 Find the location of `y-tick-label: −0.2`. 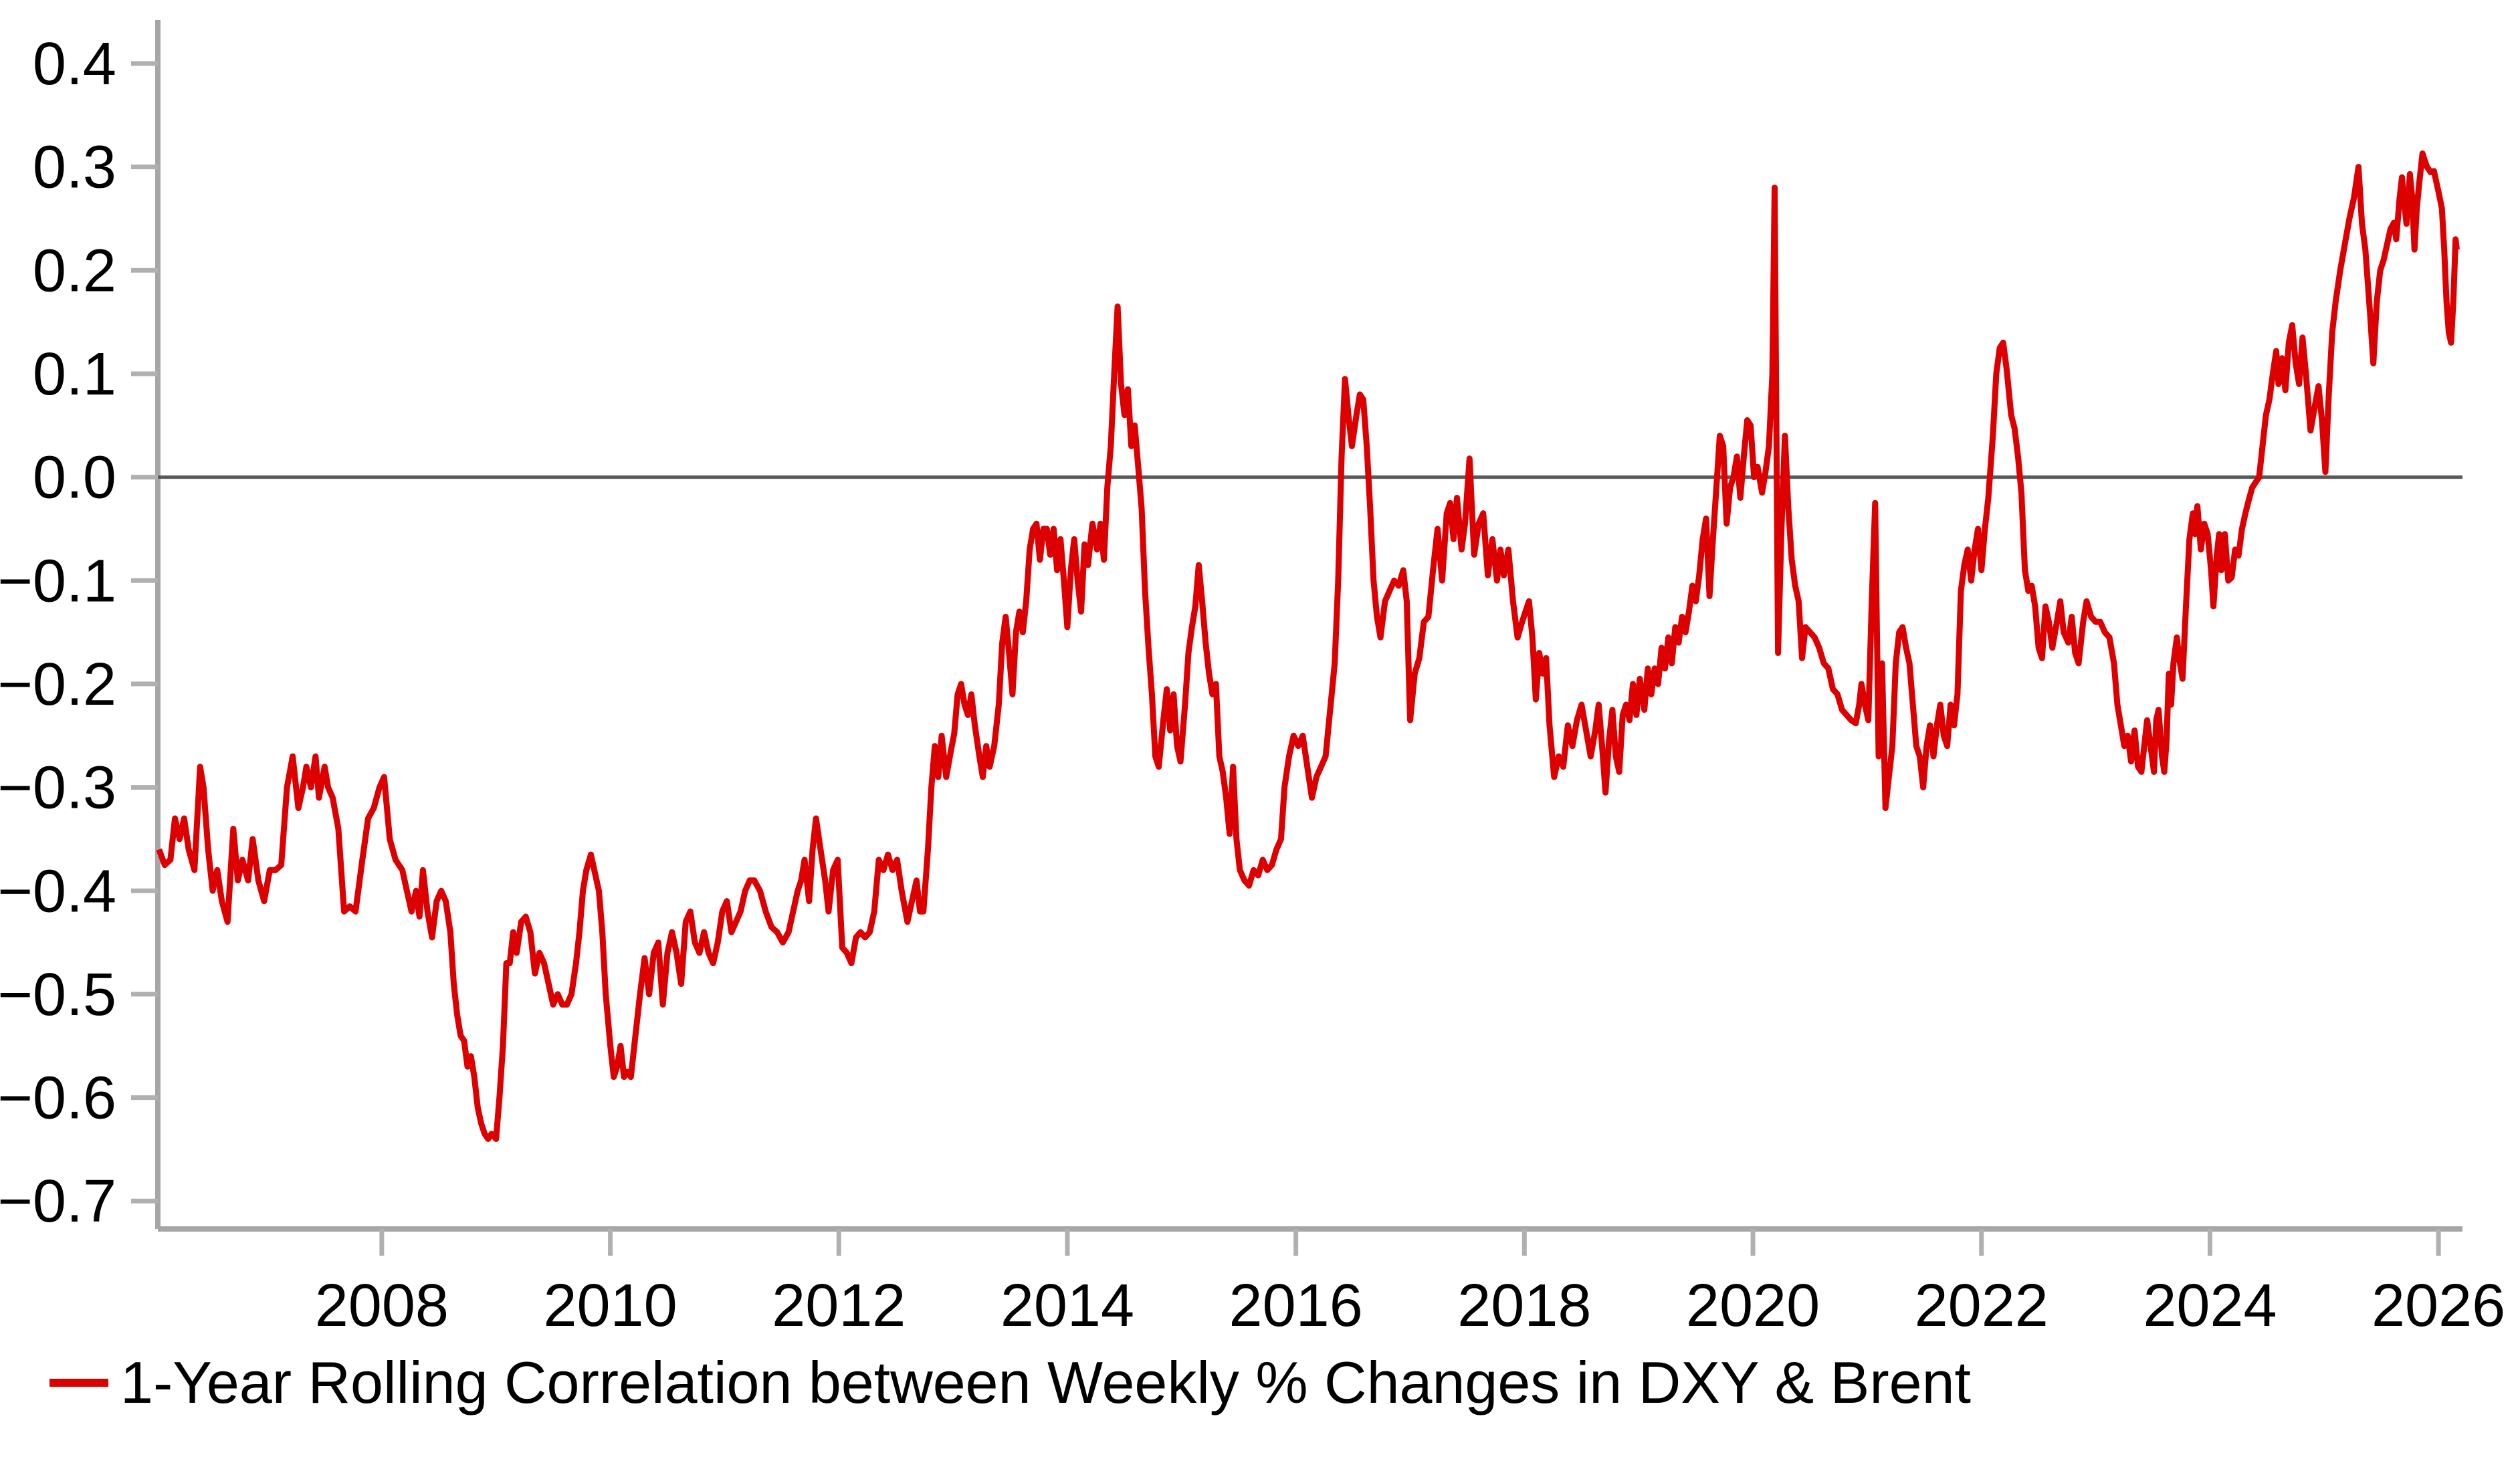

y-tick-label: −0.2 is located at coordinates (58, 684).